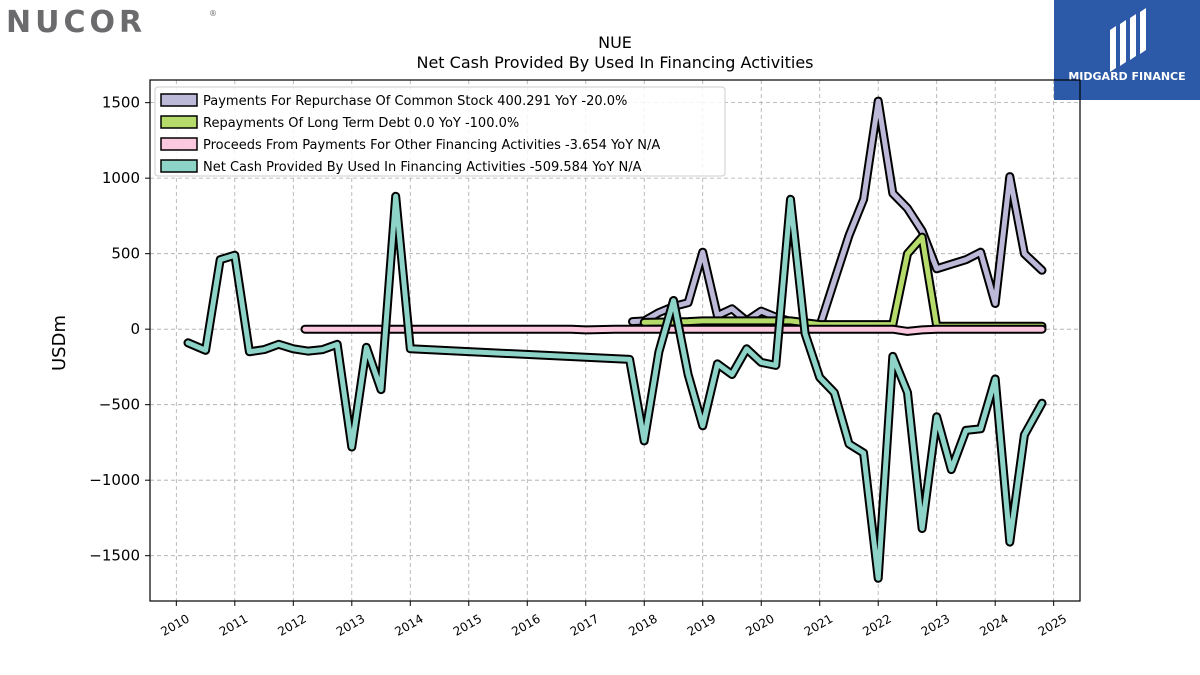  I want to click on x-tick-label: 2013, so click(350, 624).